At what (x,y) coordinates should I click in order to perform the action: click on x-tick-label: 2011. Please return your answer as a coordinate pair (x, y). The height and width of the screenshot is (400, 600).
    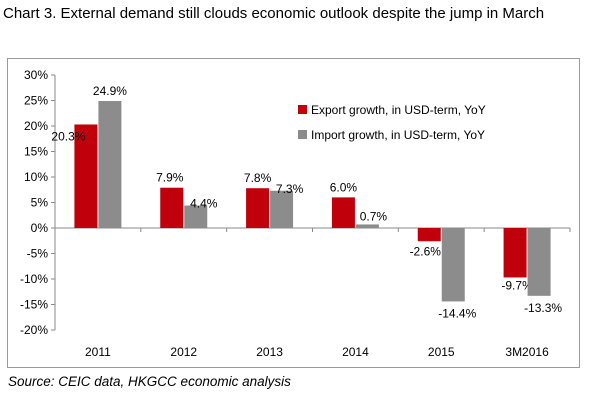
    Looking at the image, I should click on (98, 352).